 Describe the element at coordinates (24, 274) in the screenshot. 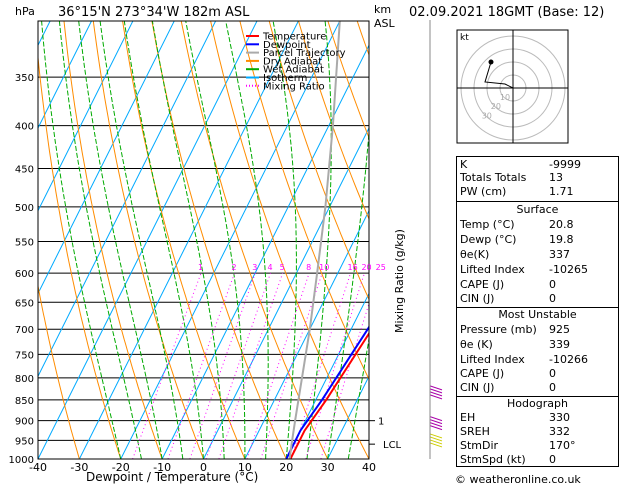

I see `pressure-tick-label: 600` at that location.